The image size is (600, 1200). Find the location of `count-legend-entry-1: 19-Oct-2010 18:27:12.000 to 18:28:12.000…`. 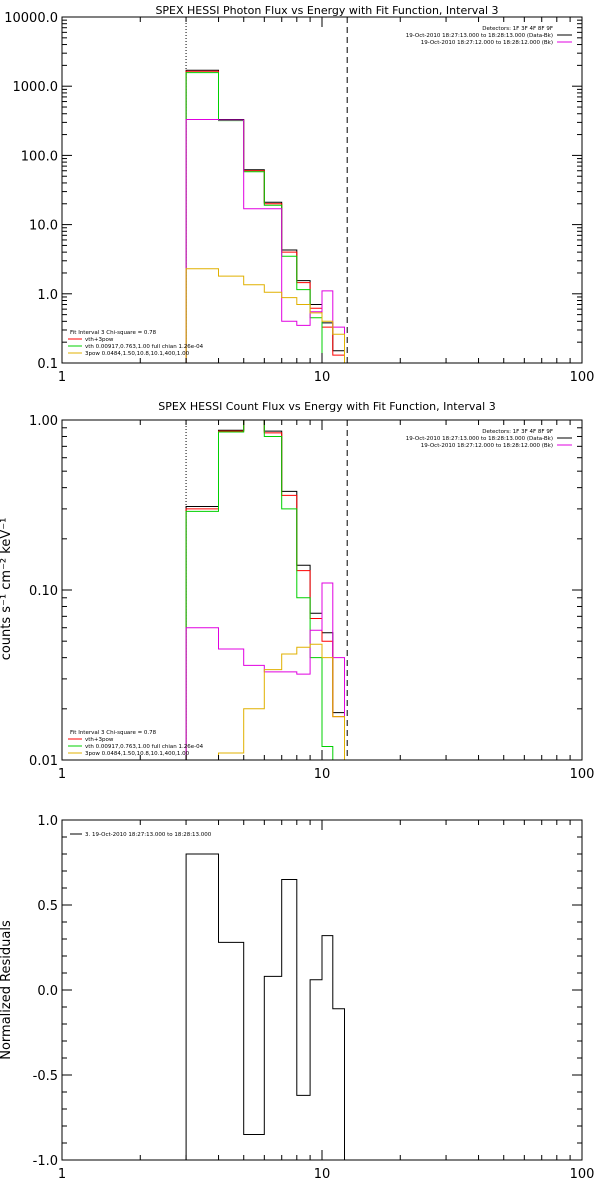

count-legend-entry-1: 19-Oct-2010 18:27:12.000 to 18:28:12.000… is located at coordinates (487, 446).